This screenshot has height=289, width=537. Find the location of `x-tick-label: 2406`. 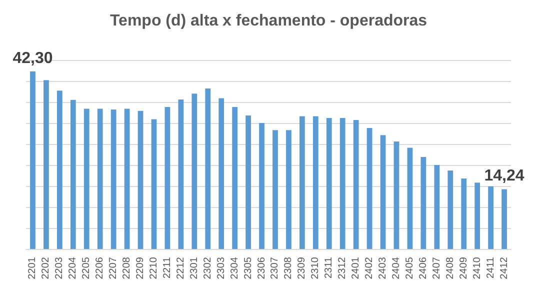

x-tick-label: 2406 is located at coordinates (423, 268).